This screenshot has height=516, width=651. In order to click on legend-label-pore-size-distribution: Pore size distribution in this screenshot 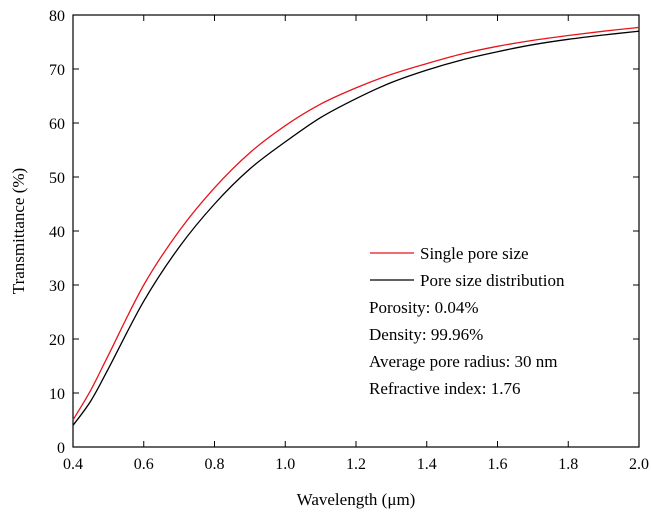, I will do `click(492, 280)`.